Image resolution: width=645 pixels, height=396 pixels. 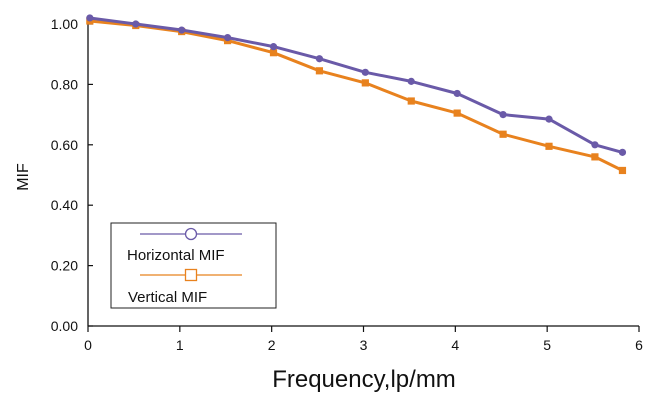 I want to click on legend: Horizontal MIF Vertical MIF, so click(x=193, y=265).